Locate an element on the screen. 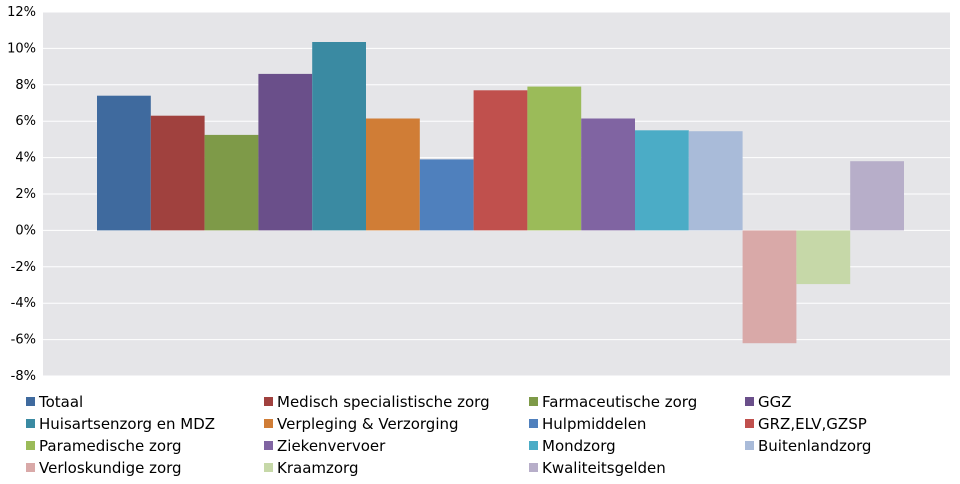 Image resolution: width=960 pixels, height=484 pixels. bar-totaal is located at coordinates (124, 163).